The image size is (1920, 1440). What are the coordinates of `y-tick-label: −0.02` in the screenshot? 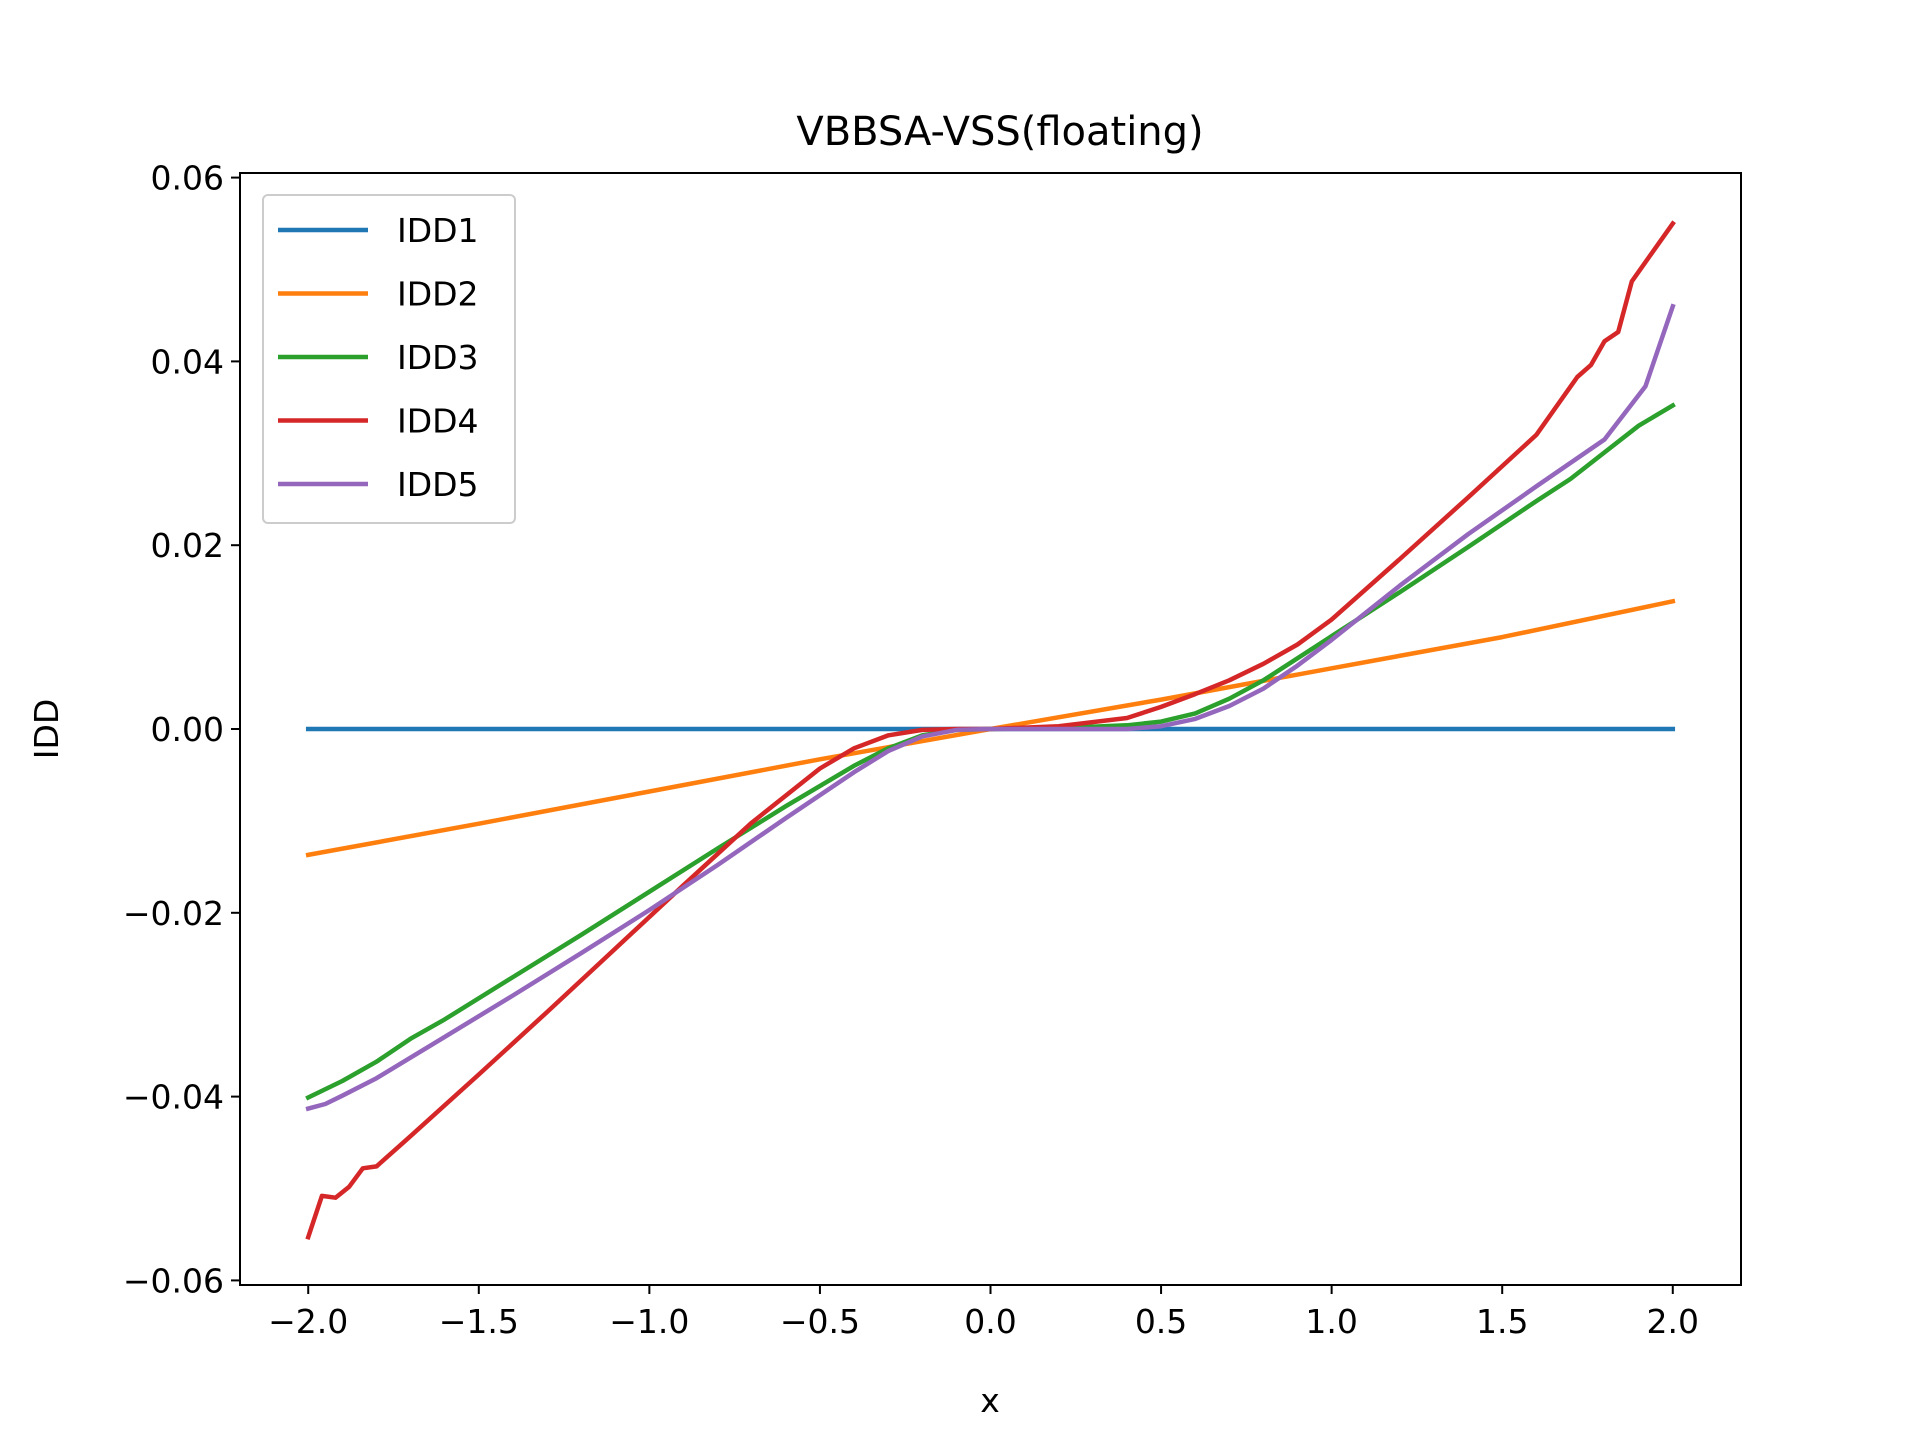 It's located at (173, 913).